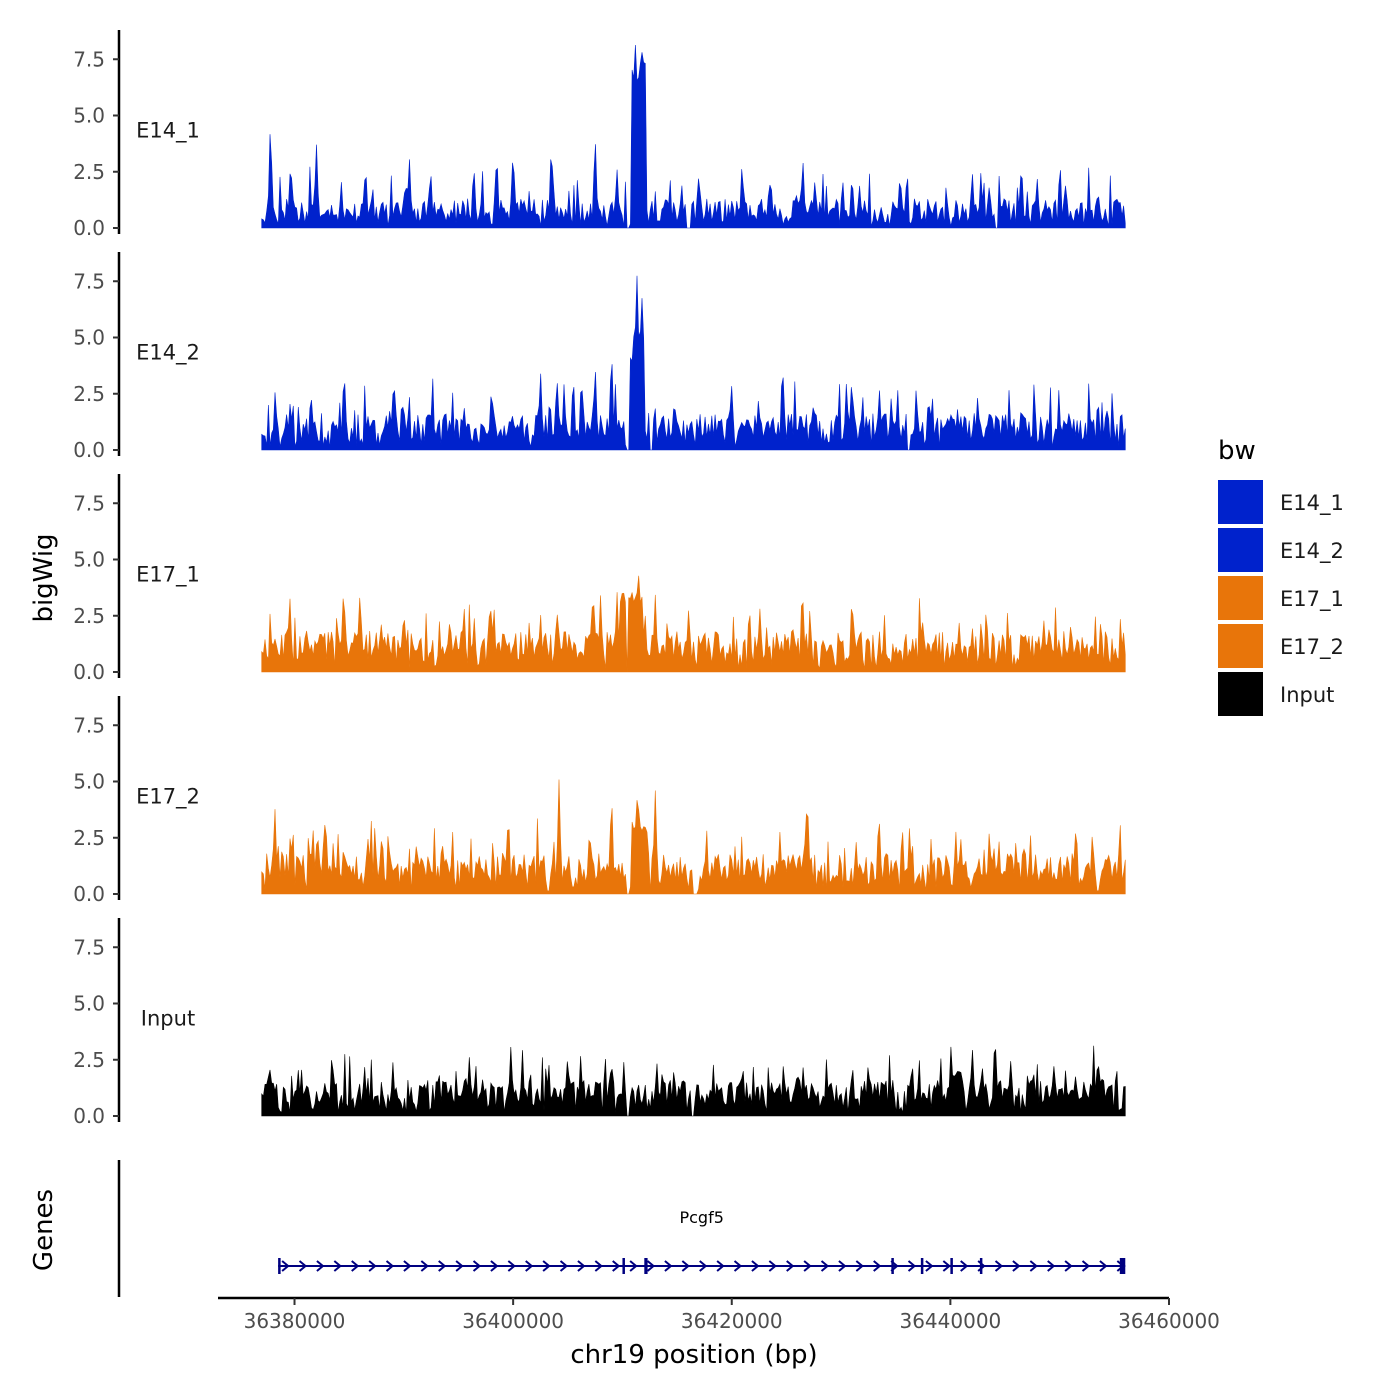 Image resolution: width=1400 pixels, height=1400 pixels. I want to click on gene-label: Pcgf5, so click(701, 1217).